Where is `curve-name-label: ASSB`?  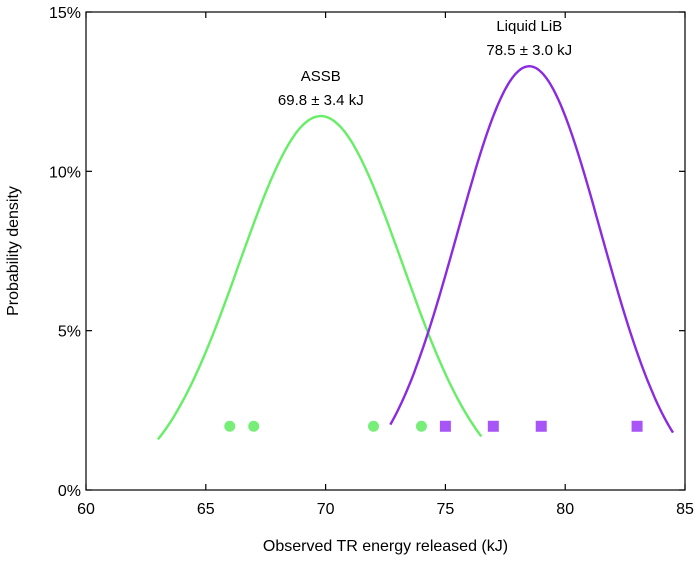
curve-name-label: ASSB is located at coordinates (321, 76).